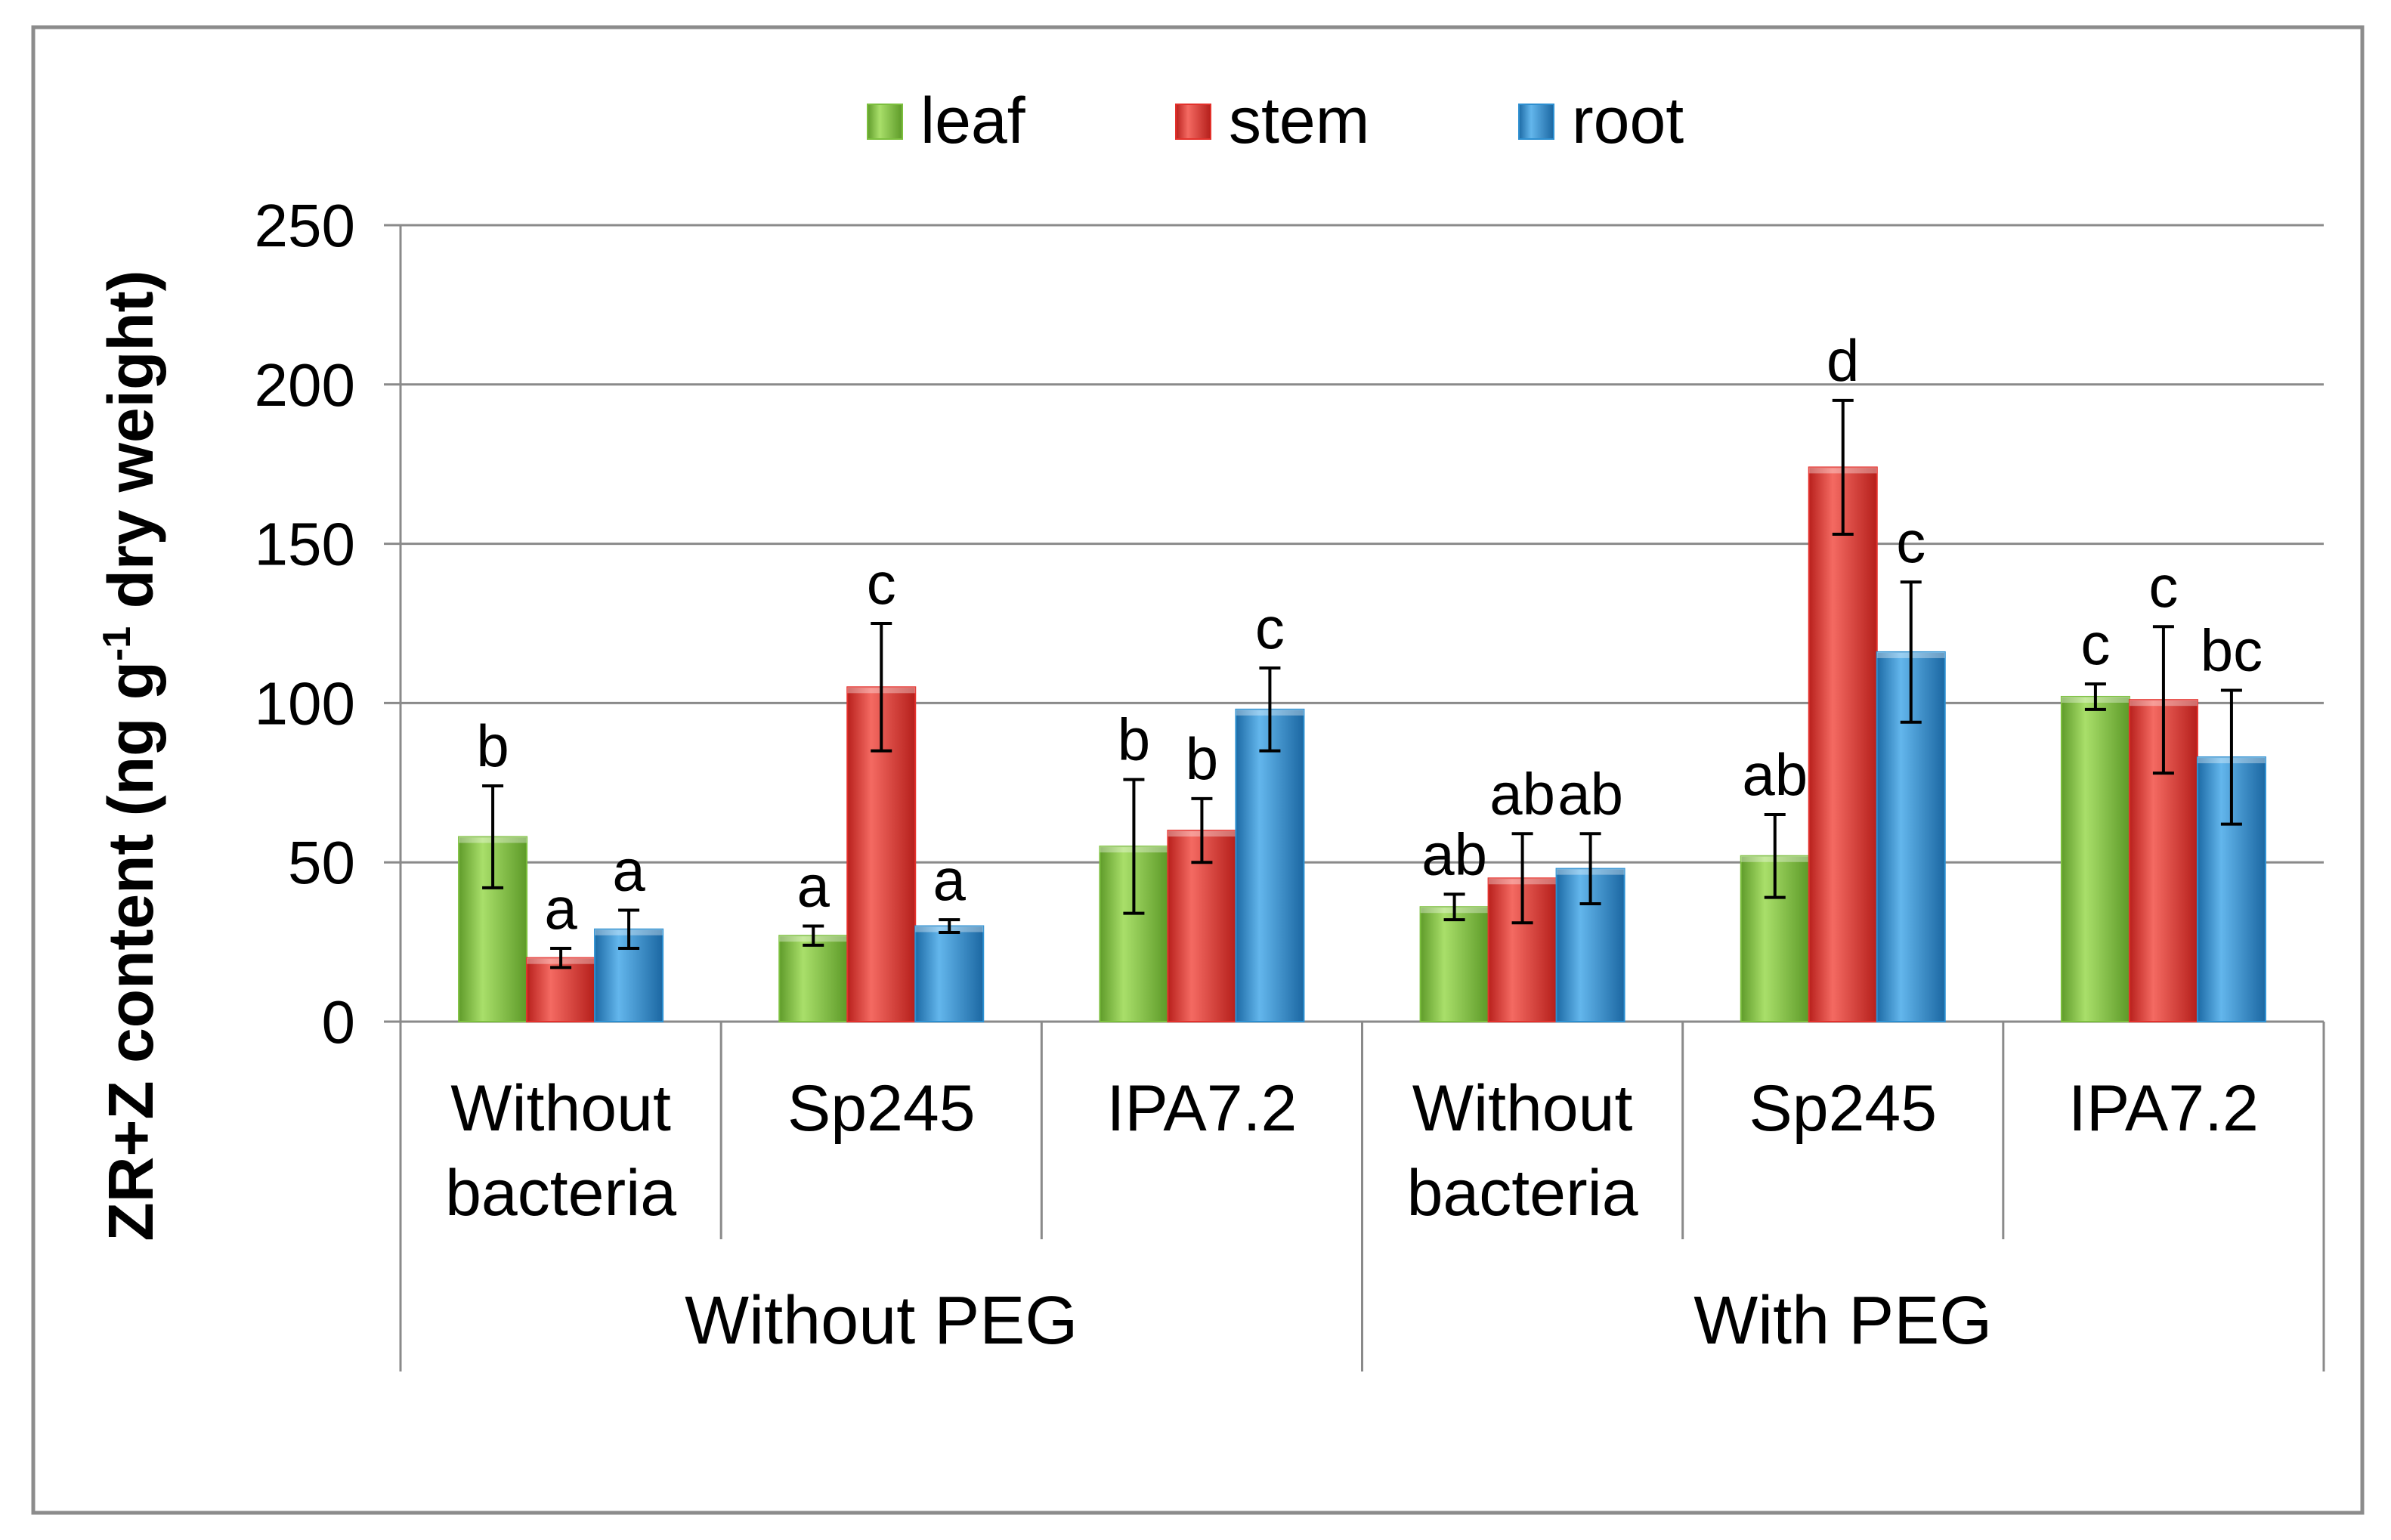 Image resolution: width=2391 pixels, height=1540 pixels. What do you see at coordinates (1843, 744) in the screenshot?
I see `bar-stem` at bounding box center [1843, 744].